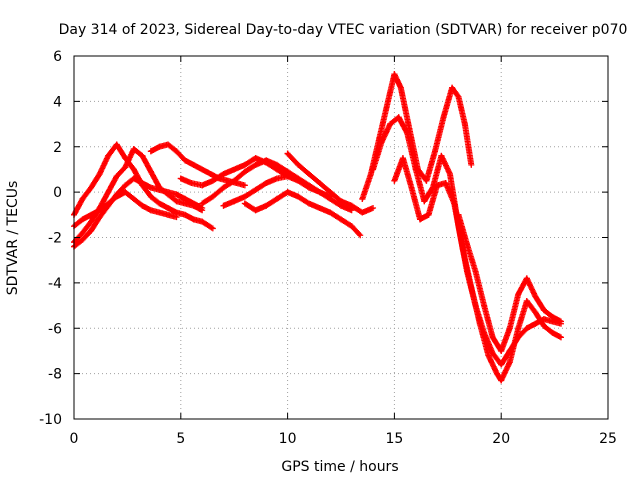  What do you see at coordinates (501, 439) in the screenshot?
I see `x-tick-label: 20` at bounding box center [501, 439].